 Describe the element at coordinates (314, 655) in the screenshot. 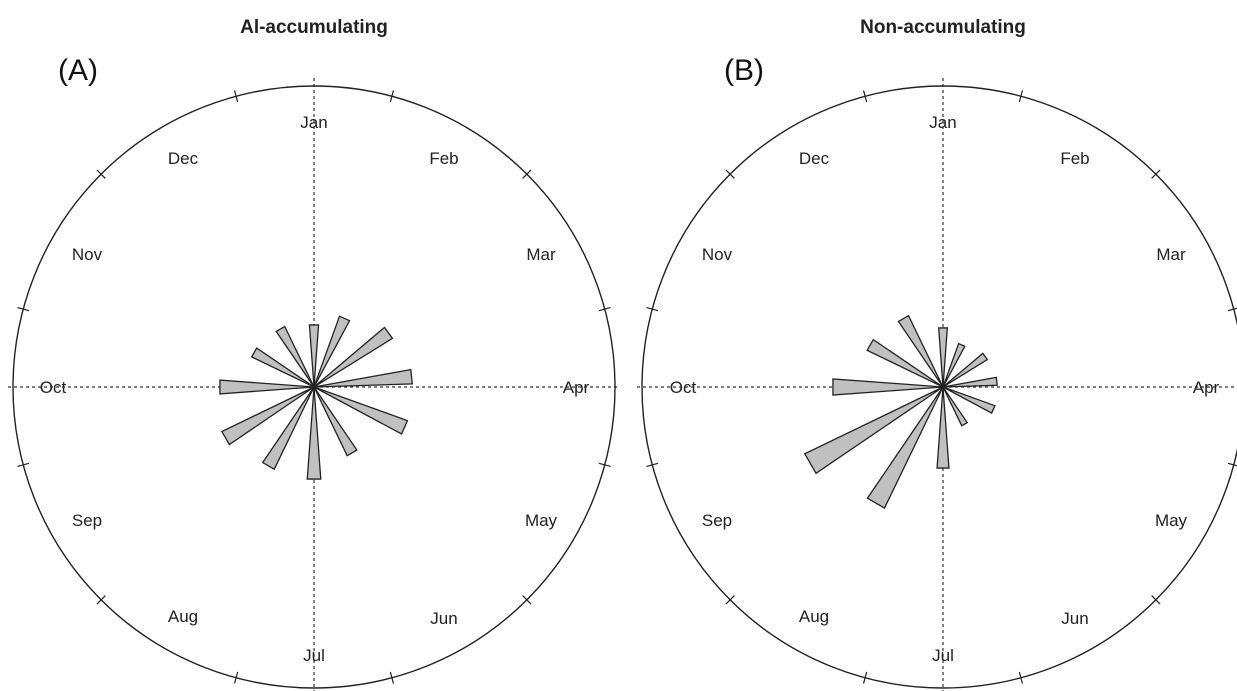

I see `panel-a-month-jul: Jul` at that location.